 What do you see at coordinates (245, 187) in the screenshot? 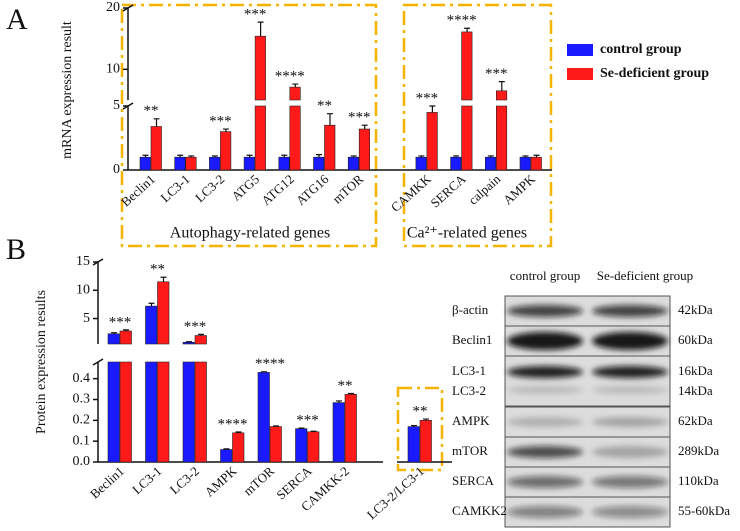
I see `x-tick-label: ATG5` at bounding box center [245, 187].